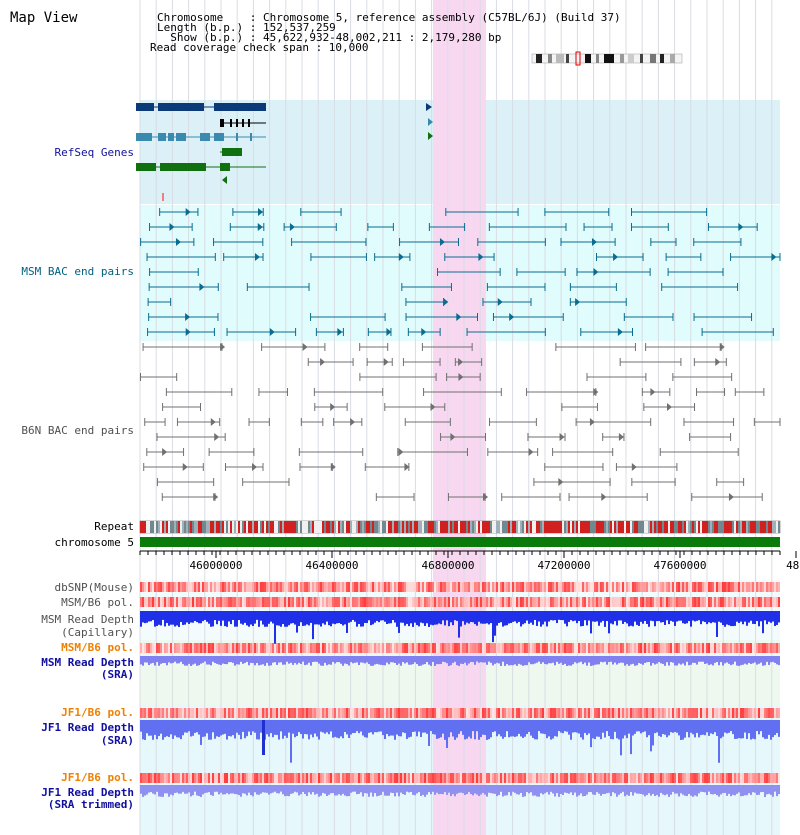  What do you see at coordinates (94, 152) in the screenshot?
I see `track-label-refseq: RefSeq Genes` at bounding box center [94, 152].